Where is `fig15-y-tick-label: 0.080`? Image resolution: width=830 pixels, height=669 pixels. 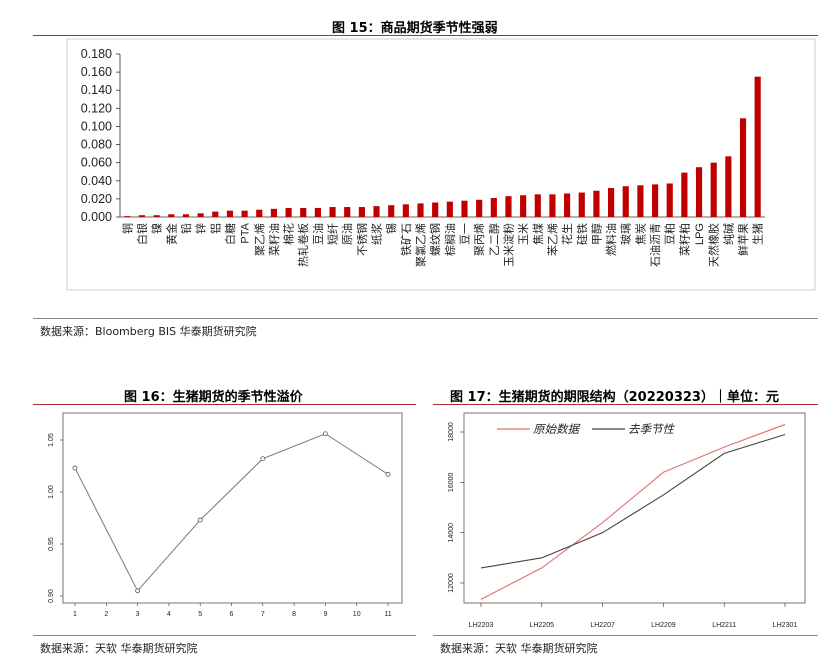
fig15-y-tick-label: 0.080 is located at coordinates (96, 145).